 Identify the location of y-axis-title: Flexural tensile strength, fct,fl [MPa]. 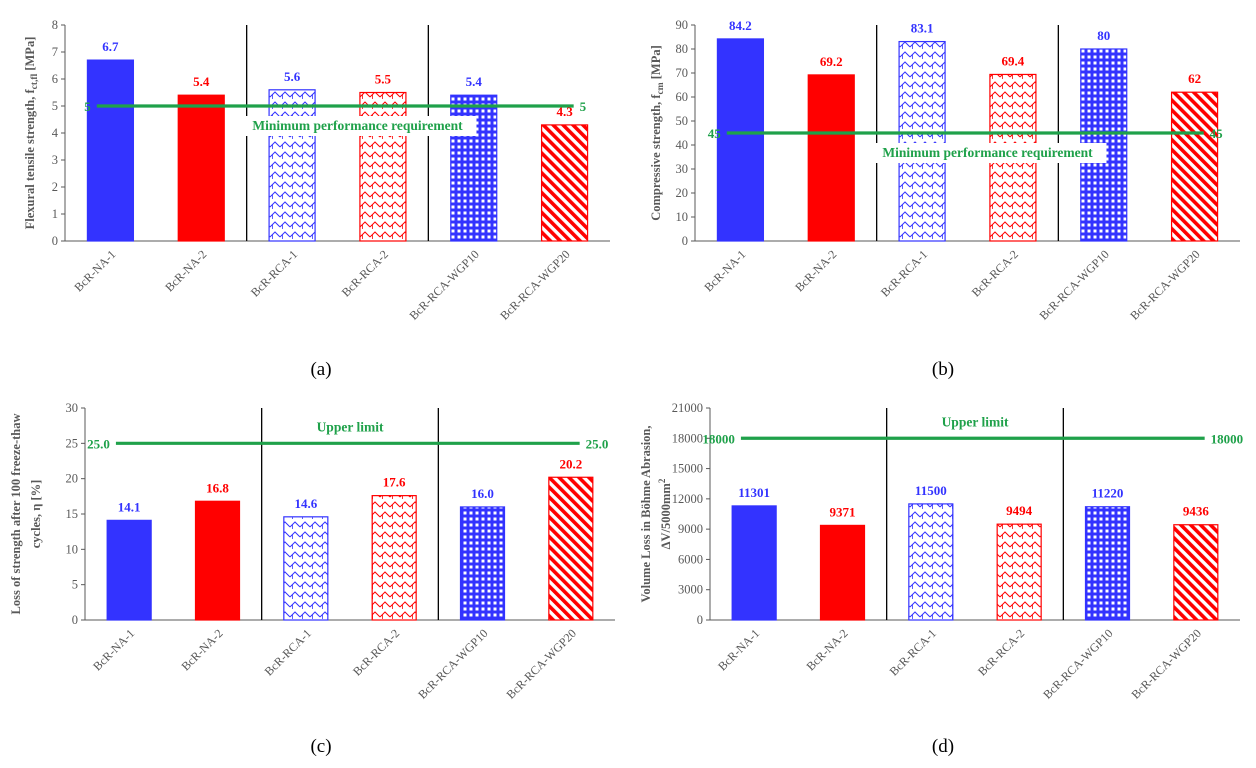
(31, 133).